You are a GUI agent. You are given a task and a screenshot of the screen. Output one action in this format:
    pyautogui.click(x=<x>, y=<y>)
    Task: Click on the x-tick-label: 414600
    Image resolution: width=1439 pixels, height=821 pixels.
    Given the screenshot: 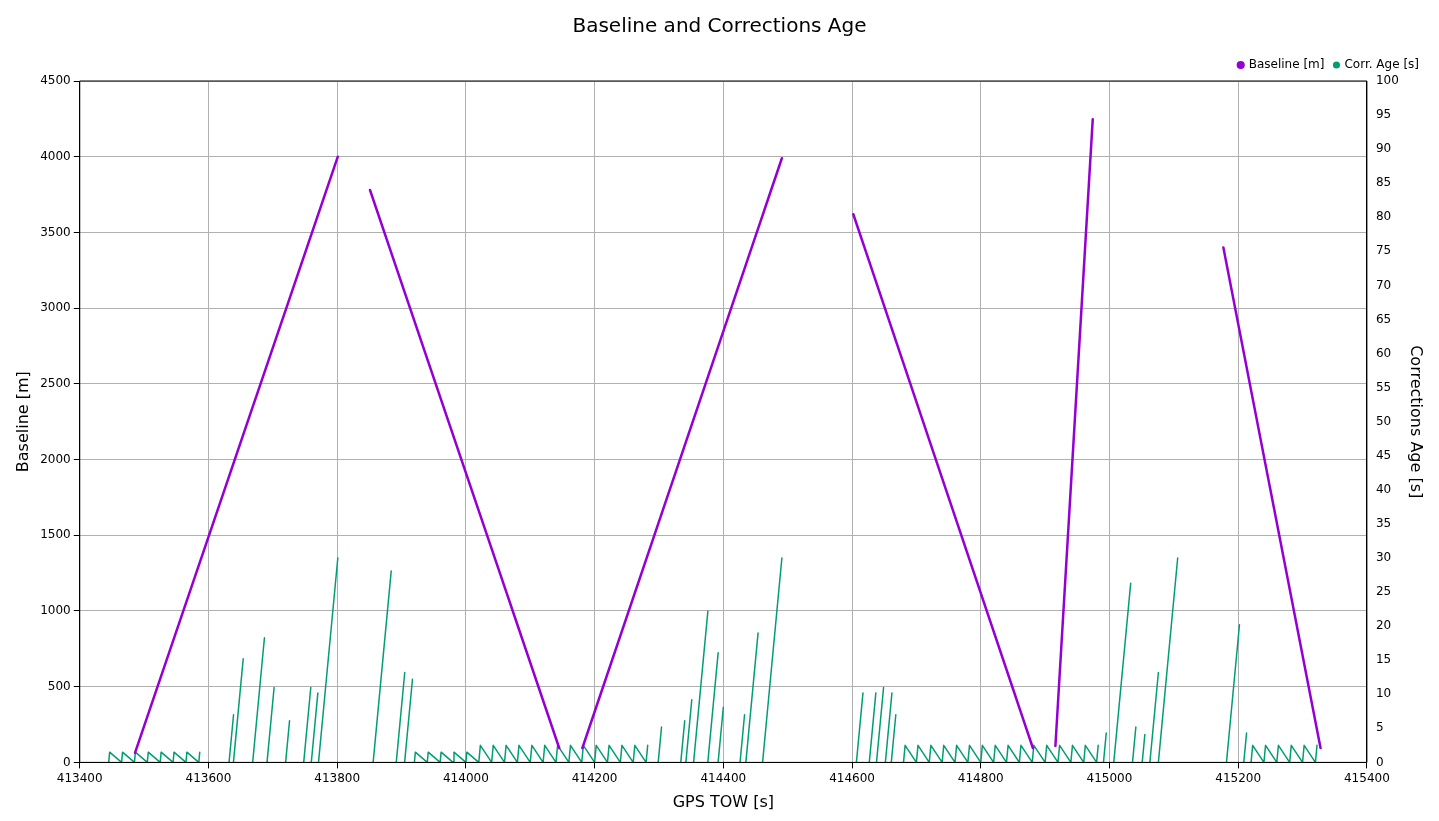 What is the action you would take?
    pyautogui.click(x=852, y=777)
    